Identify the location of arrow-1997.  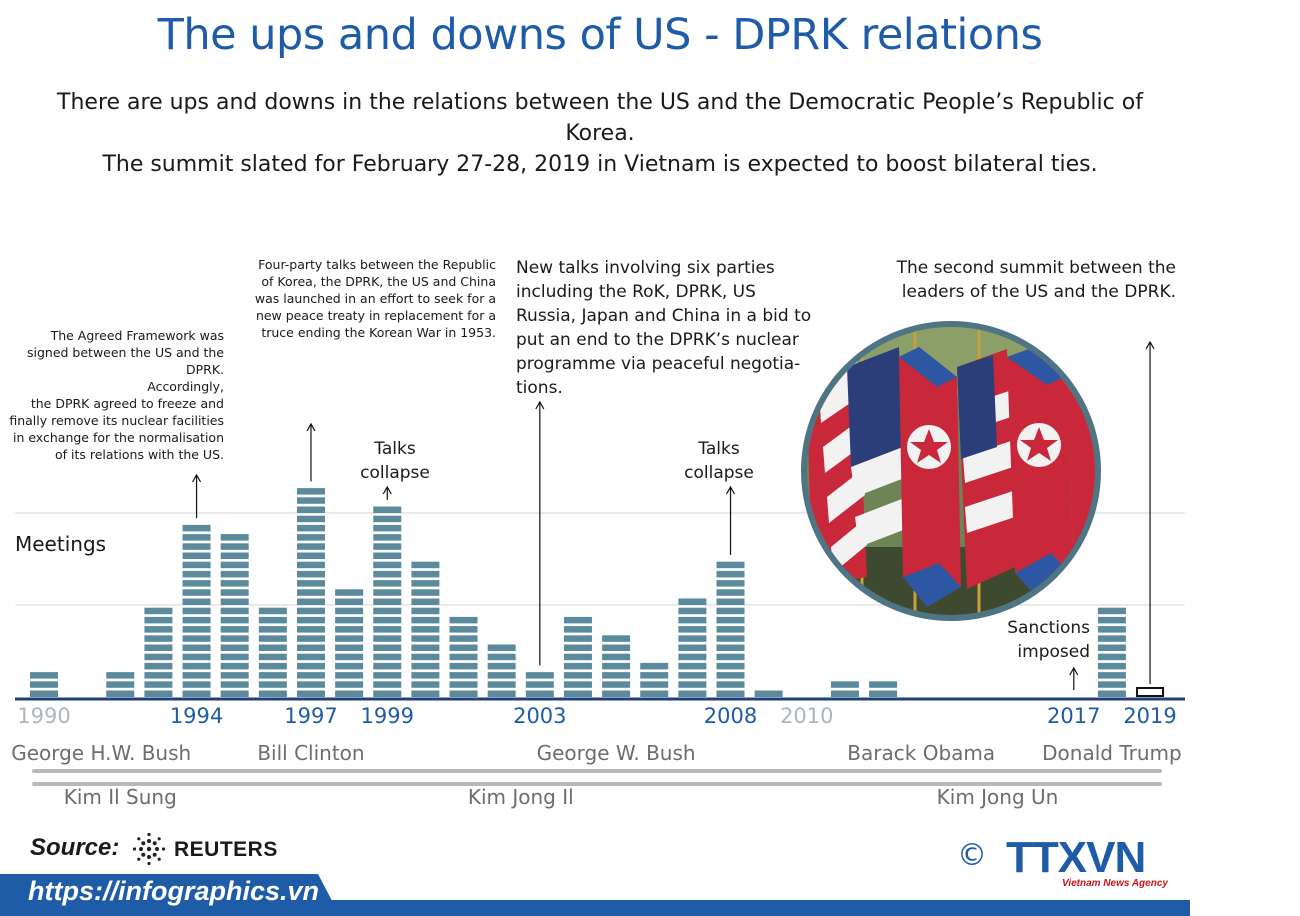
(311, 452).